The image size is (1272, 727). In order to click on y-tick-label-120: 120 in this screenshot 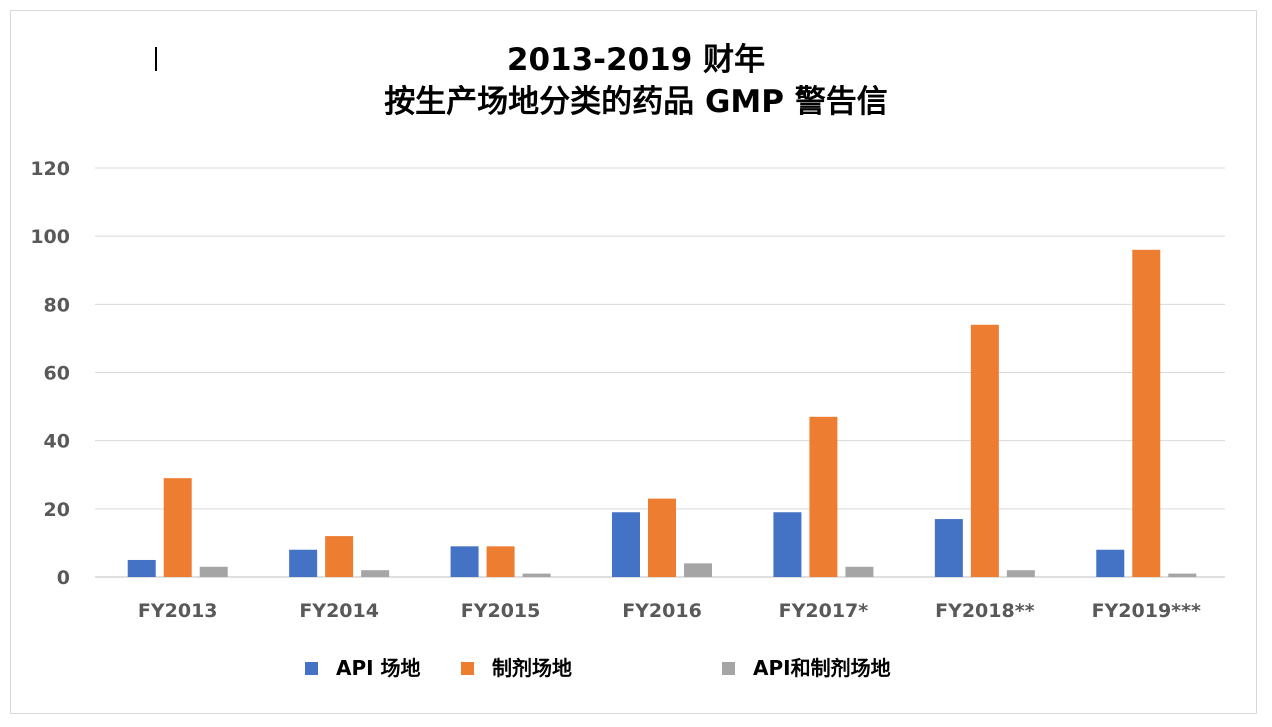, I will do `click(50, 169)`.